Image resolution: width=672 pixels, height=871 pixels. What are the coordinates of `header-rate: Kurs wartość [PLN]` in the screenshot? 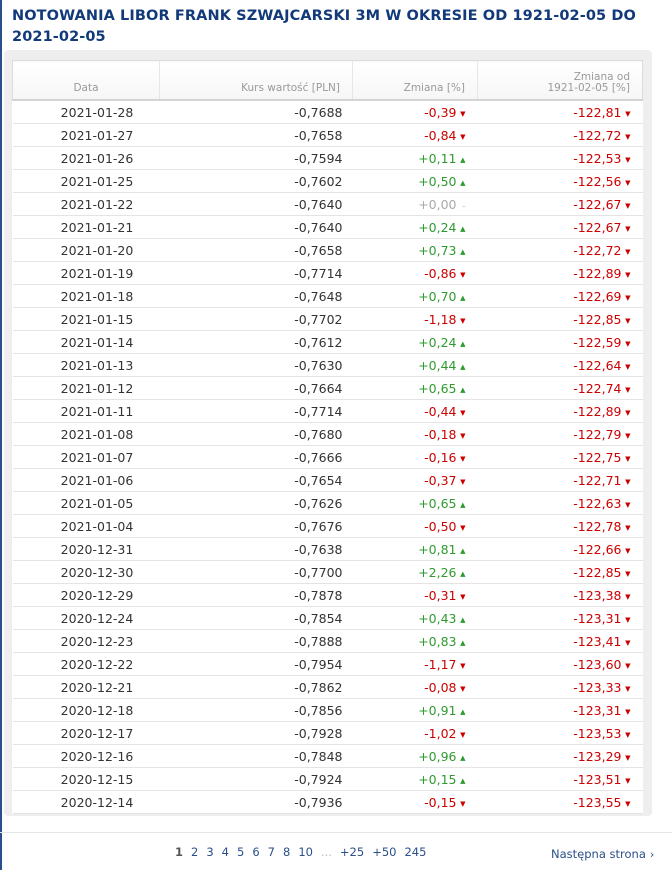 It's located at (256, 80).